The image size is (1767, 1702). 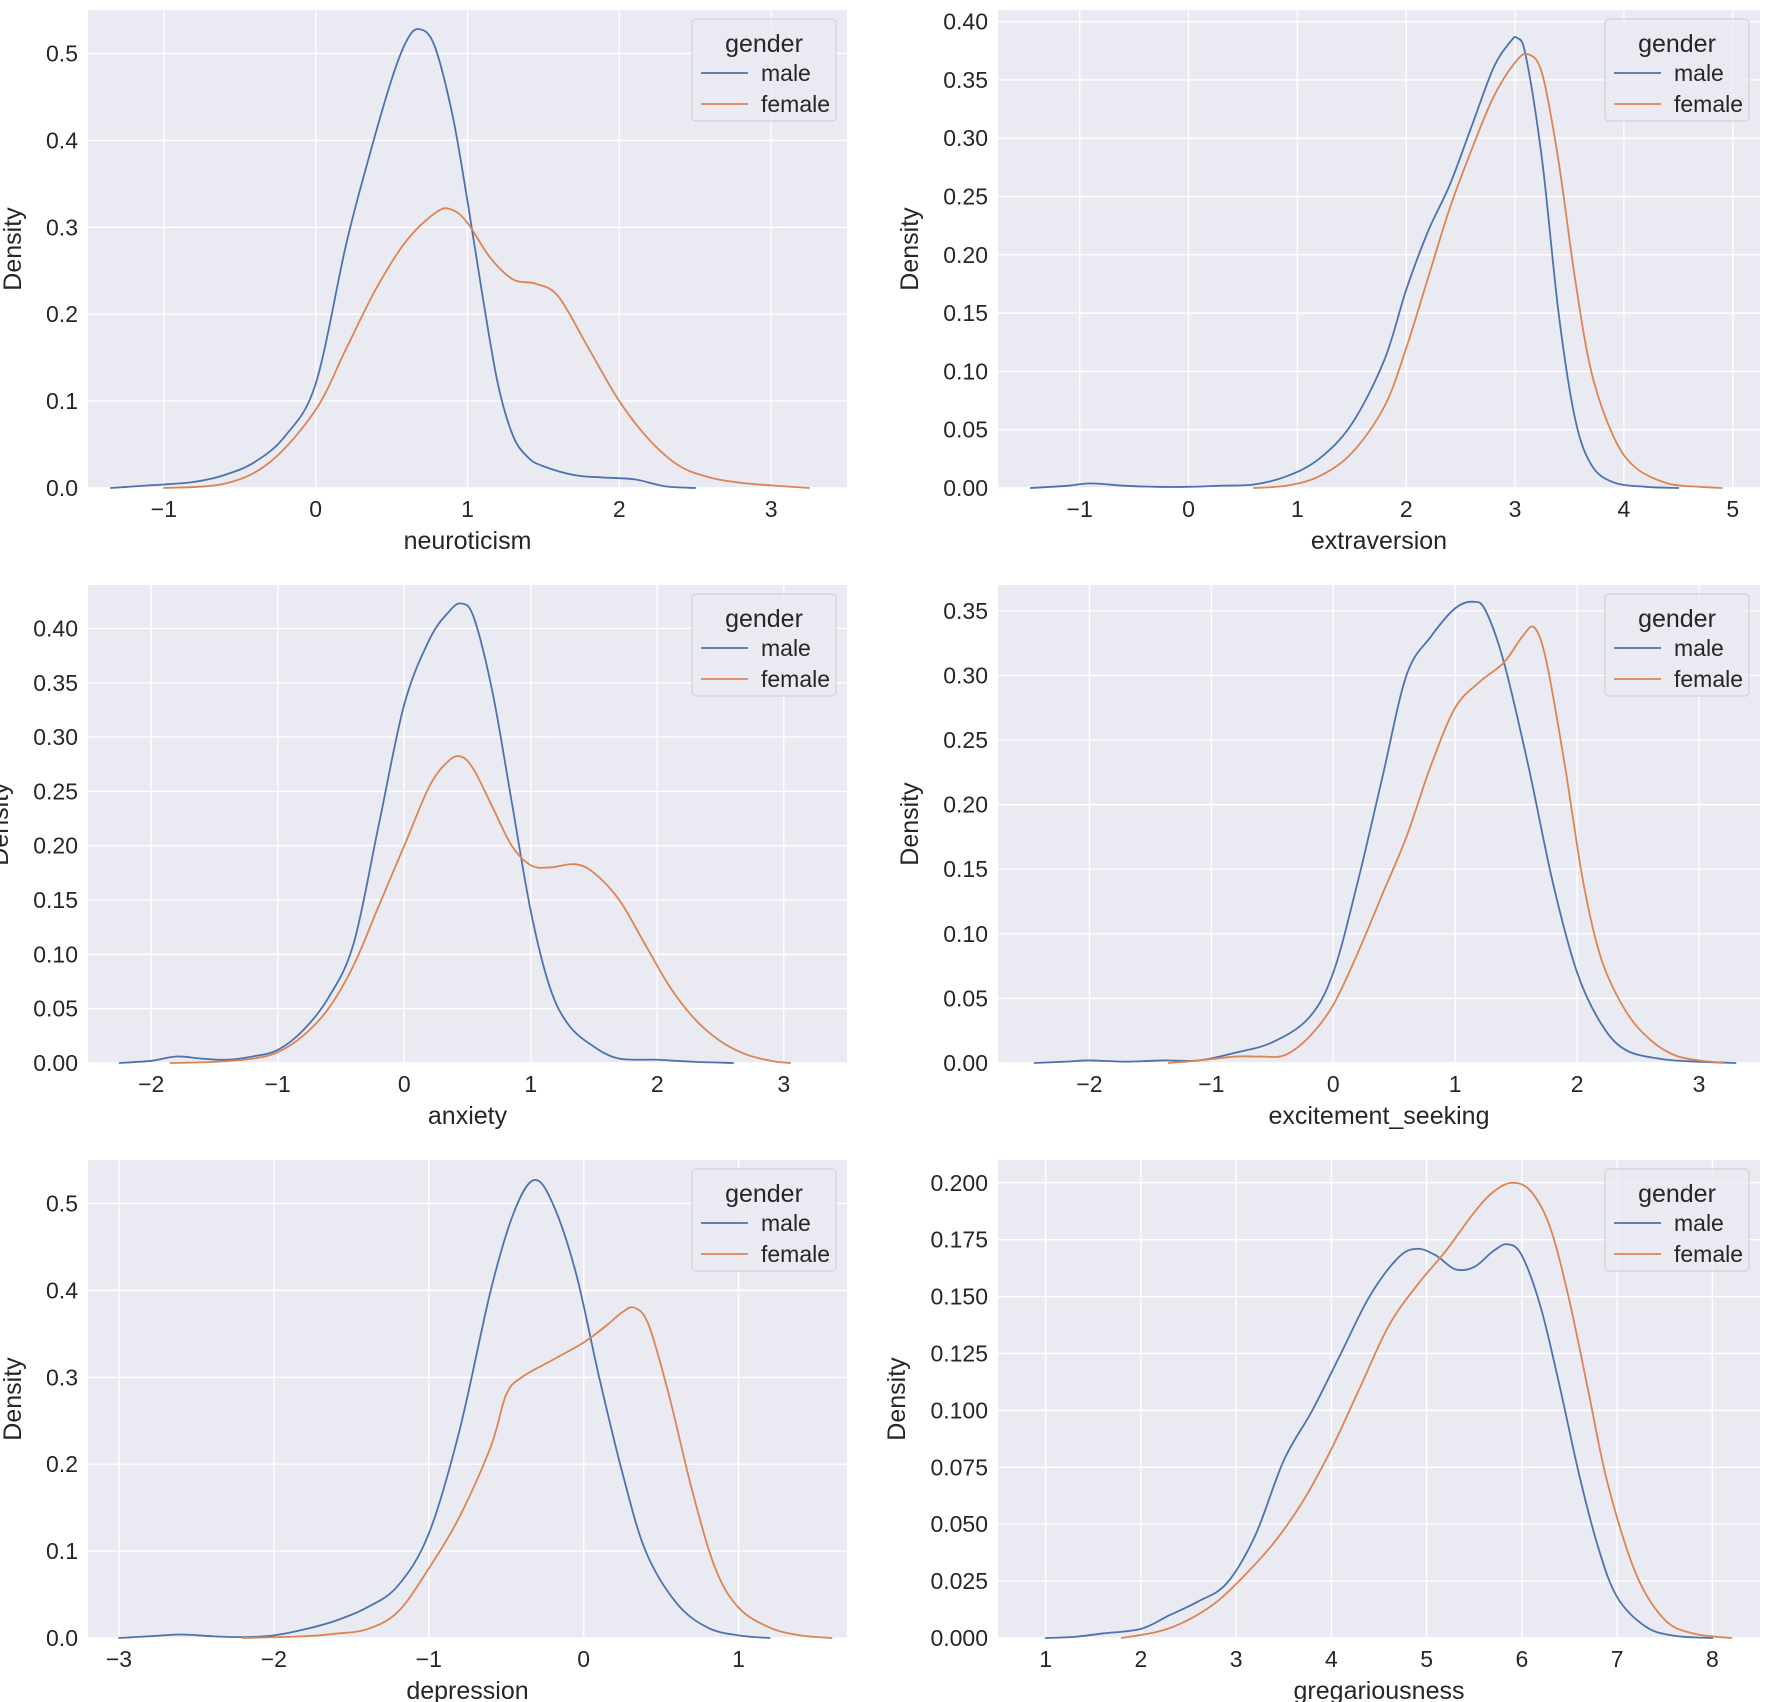 What do you see at coordinates (62, 1464) in the screenshot?
I see `y-tick-label: 0.2` at bounding box center [62, 1464].